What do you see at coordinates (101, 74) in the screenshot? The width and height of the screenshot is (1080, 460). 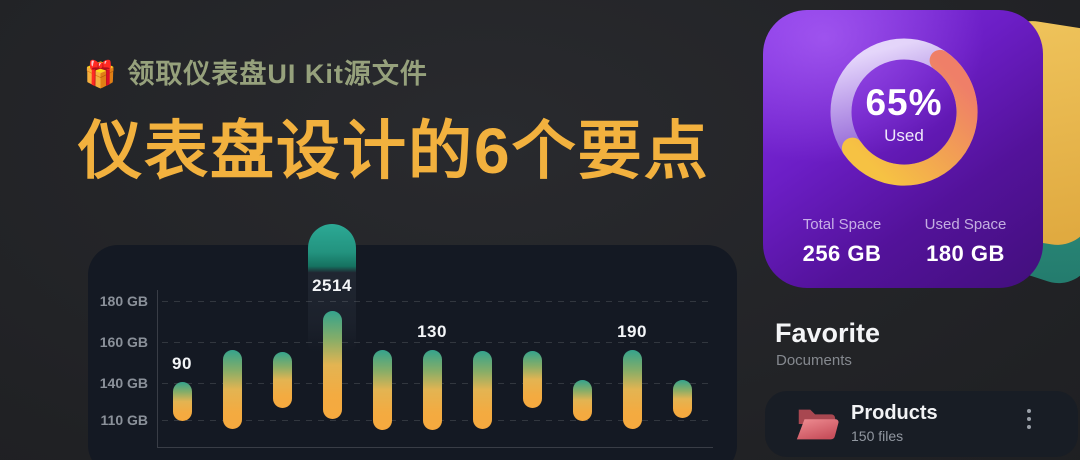 I see `gift-icon: 🎁` at bounding box center [101, 74].